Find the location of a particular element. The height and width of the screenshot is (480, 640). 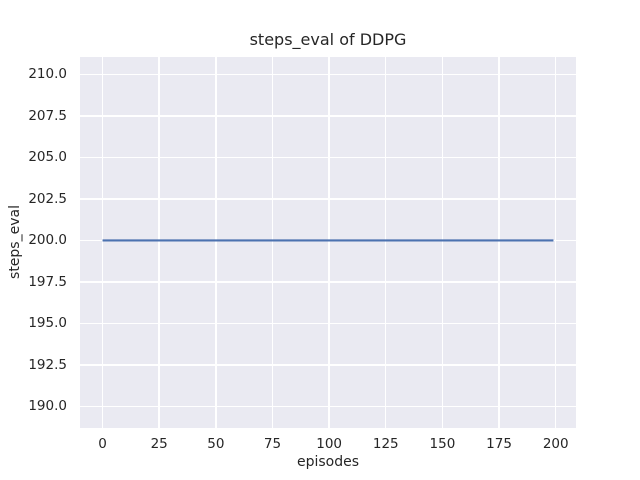

series-layer is located at coordinates (328, 240).